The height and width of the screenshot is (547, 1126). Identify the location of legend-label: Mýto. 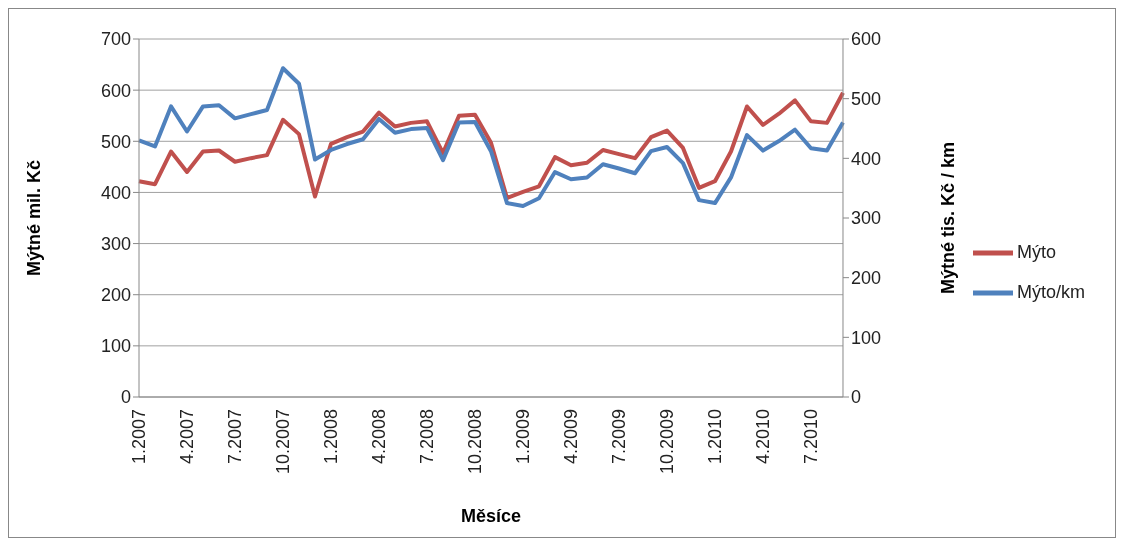
(1036, 251).